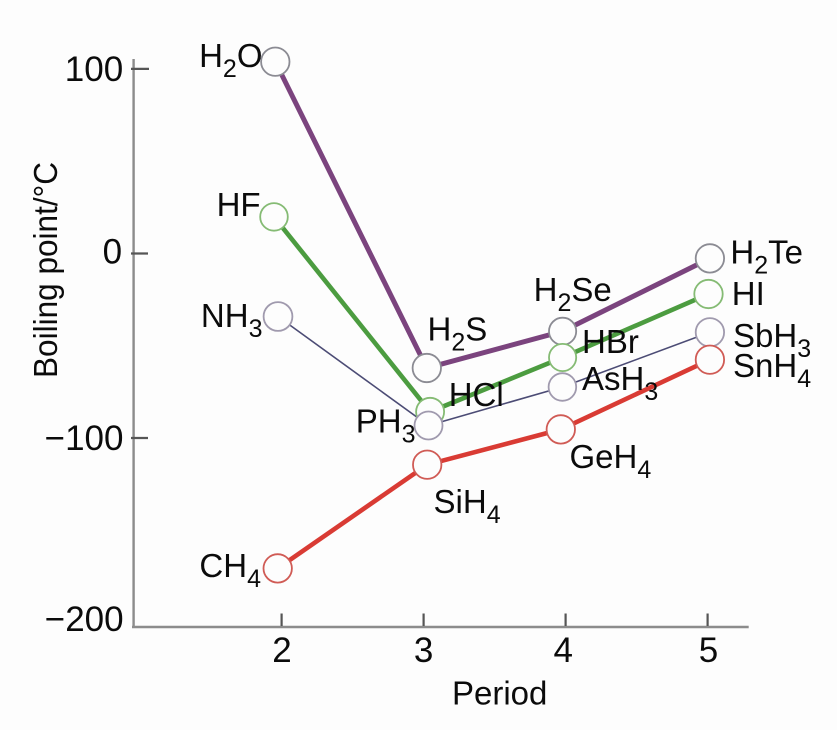 Image resolution: width=837 pixels, height=730 pixels. I want to click on svg-text: HBr, so click(610, 341).